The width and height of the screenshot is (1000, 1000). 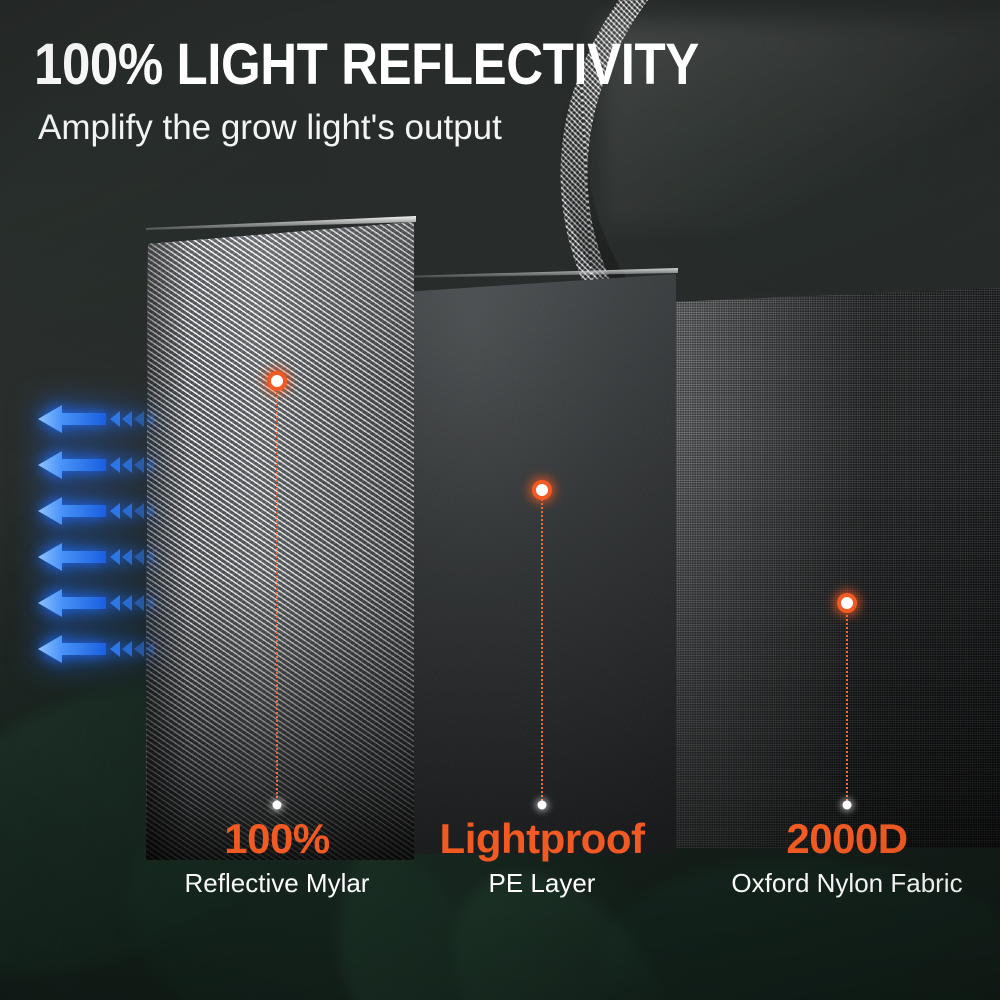 I want to click on callout-label-oxford-nylon: 2000D Oxford Nylon Fabric, so click(x=847, y=857).